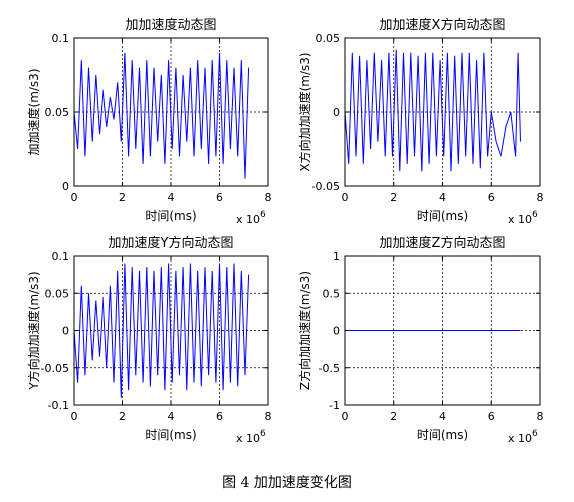  I want to click on y-axis-label: 加加速度(m/s3), so click(33, 112).